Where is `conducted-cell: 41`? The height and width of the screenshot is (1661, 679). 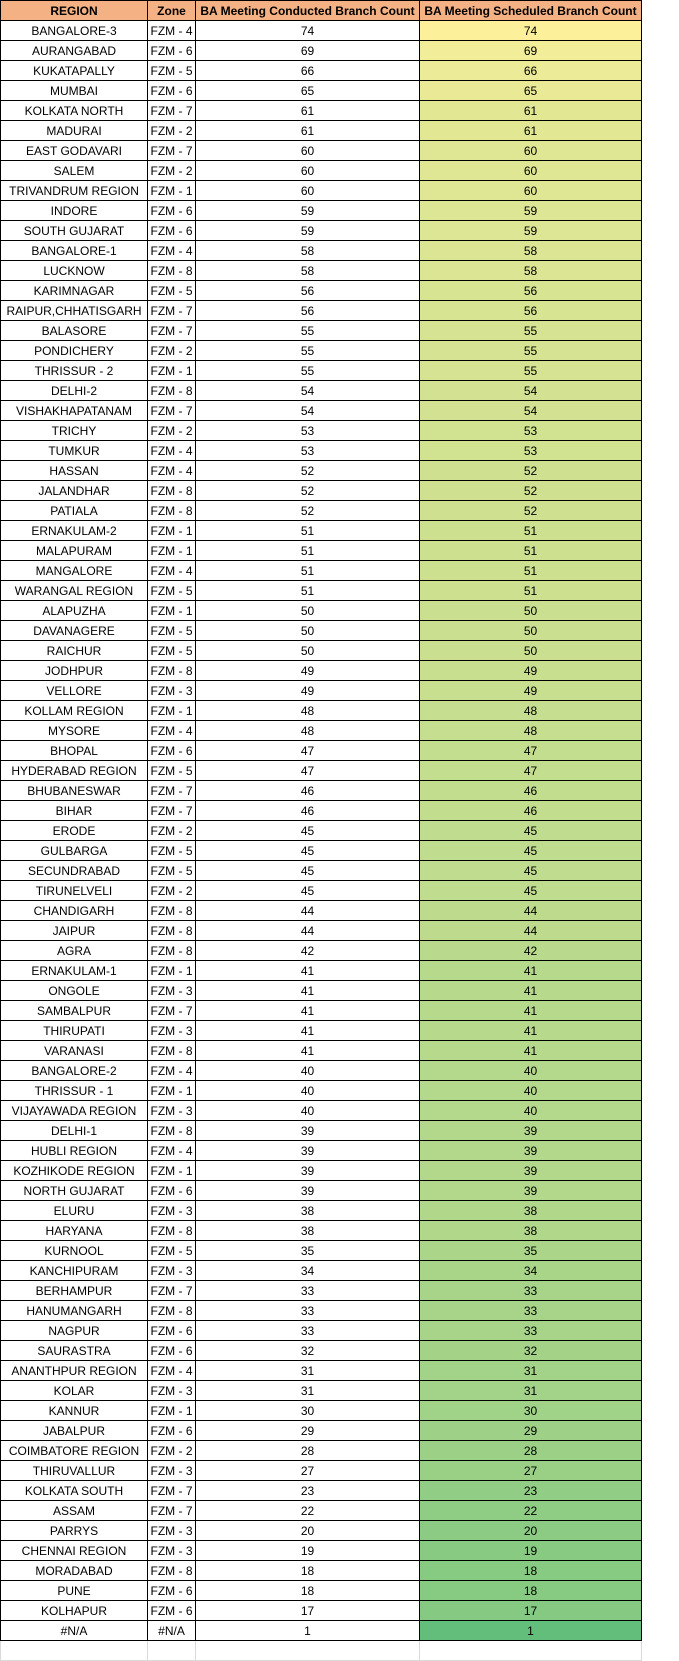
conducted-cell: 41 is located at coordinates (307, 1010).